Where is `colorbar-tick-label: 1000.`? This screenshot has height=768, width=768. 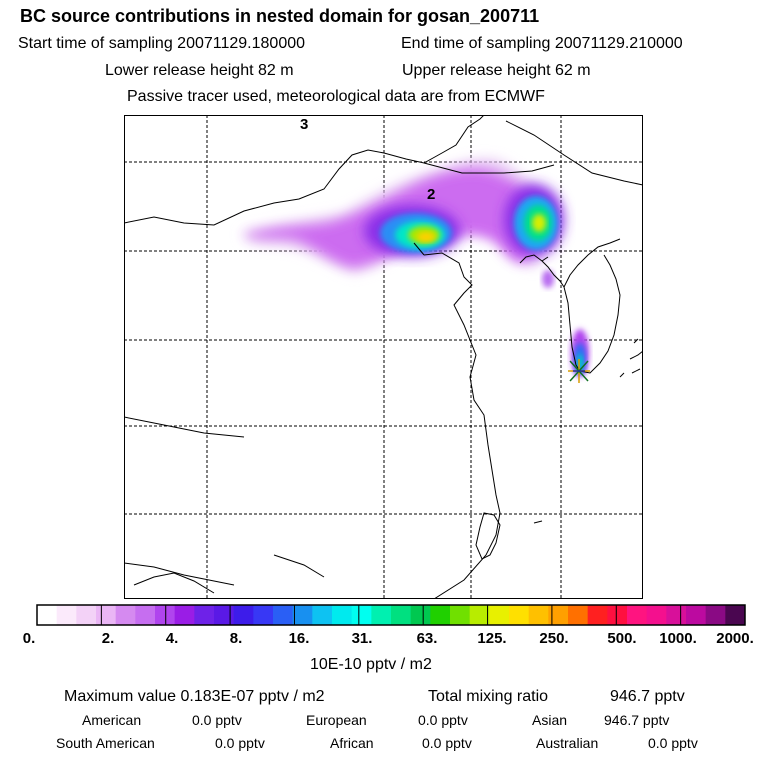 colorbar-tick-label: 1000. is located at coordinates (678, 638).